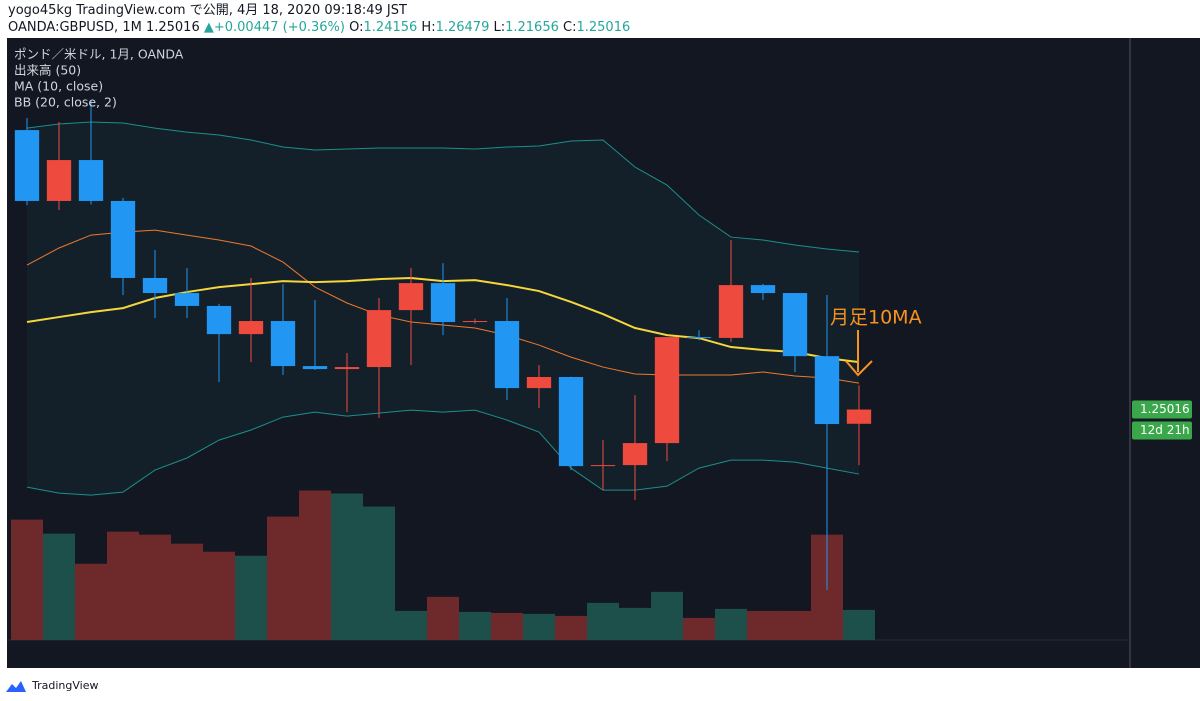  I want to click on legend-bb: BB (20, close, 2), so click(65, 102).